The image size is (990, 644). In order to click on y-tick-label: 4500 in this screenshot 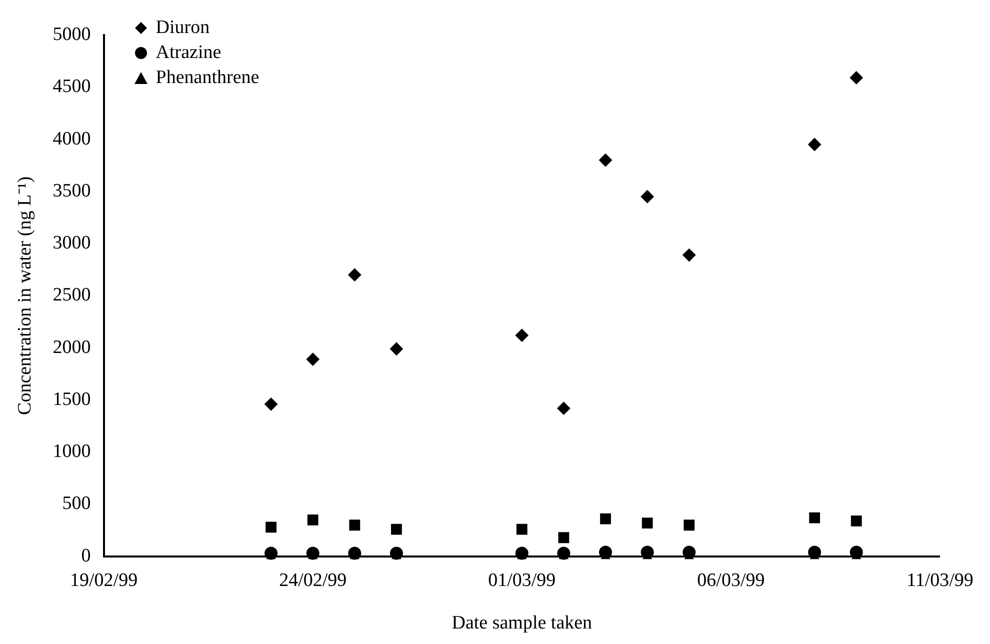, I will do `click(71, 87)`.